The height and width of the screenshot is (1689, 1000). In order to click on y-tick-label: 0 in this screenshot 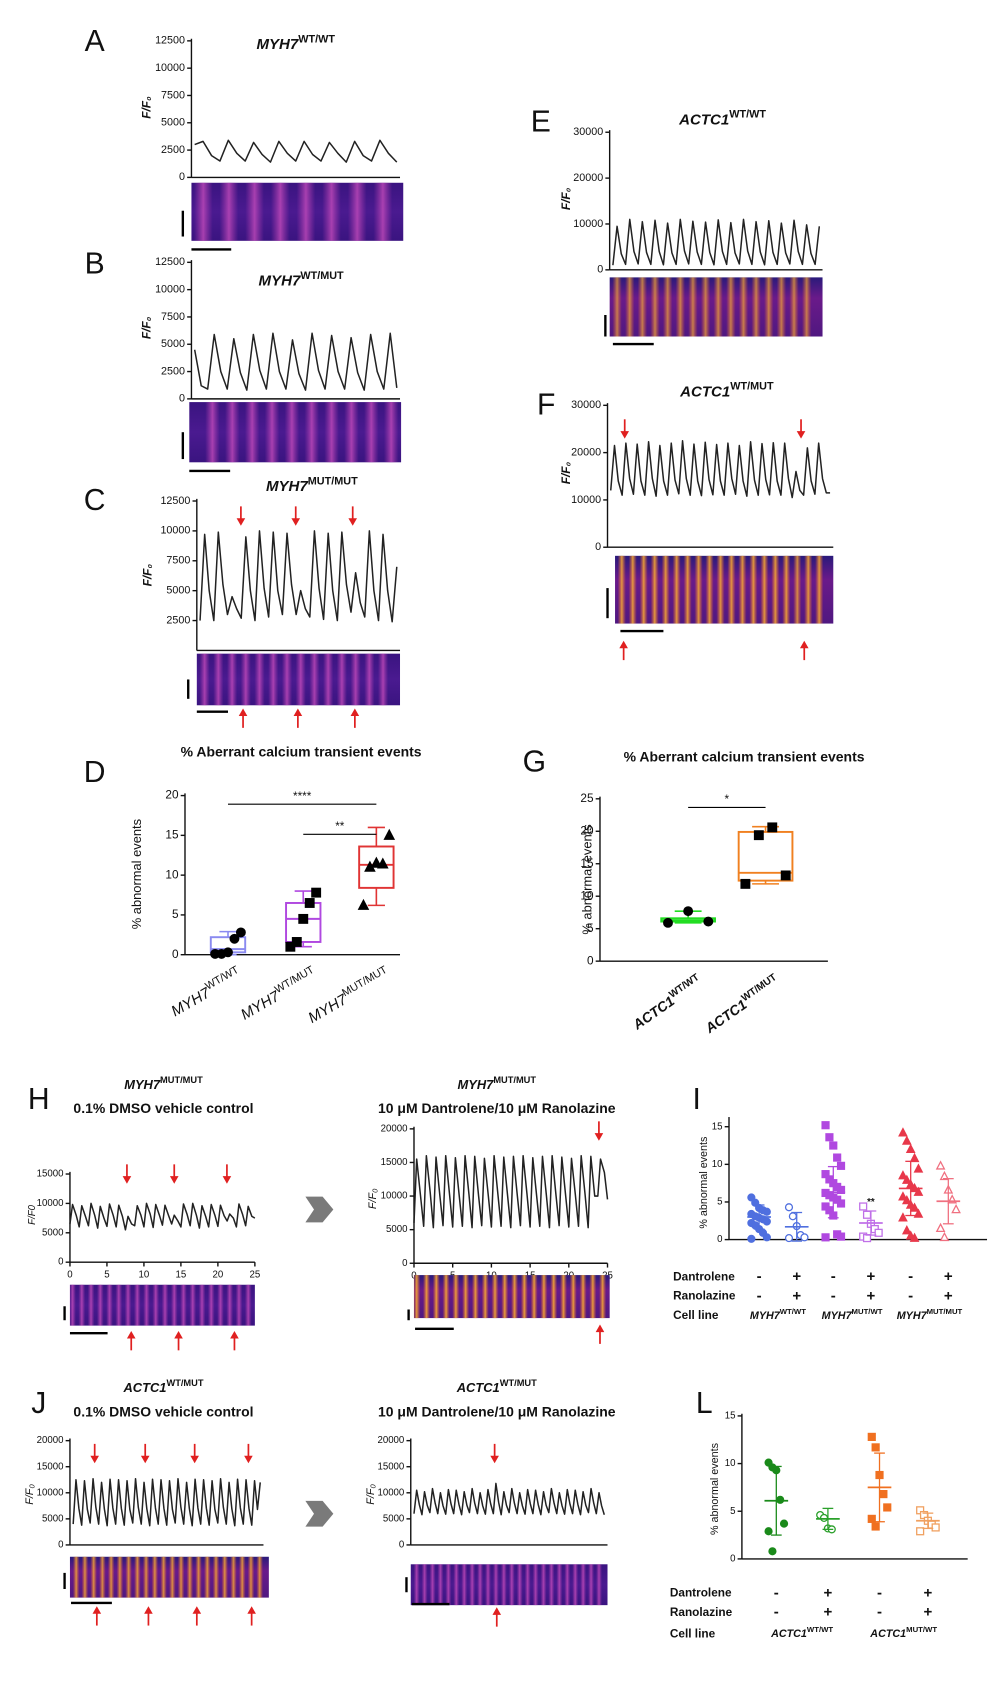, I will do `click(732, 1558)`.